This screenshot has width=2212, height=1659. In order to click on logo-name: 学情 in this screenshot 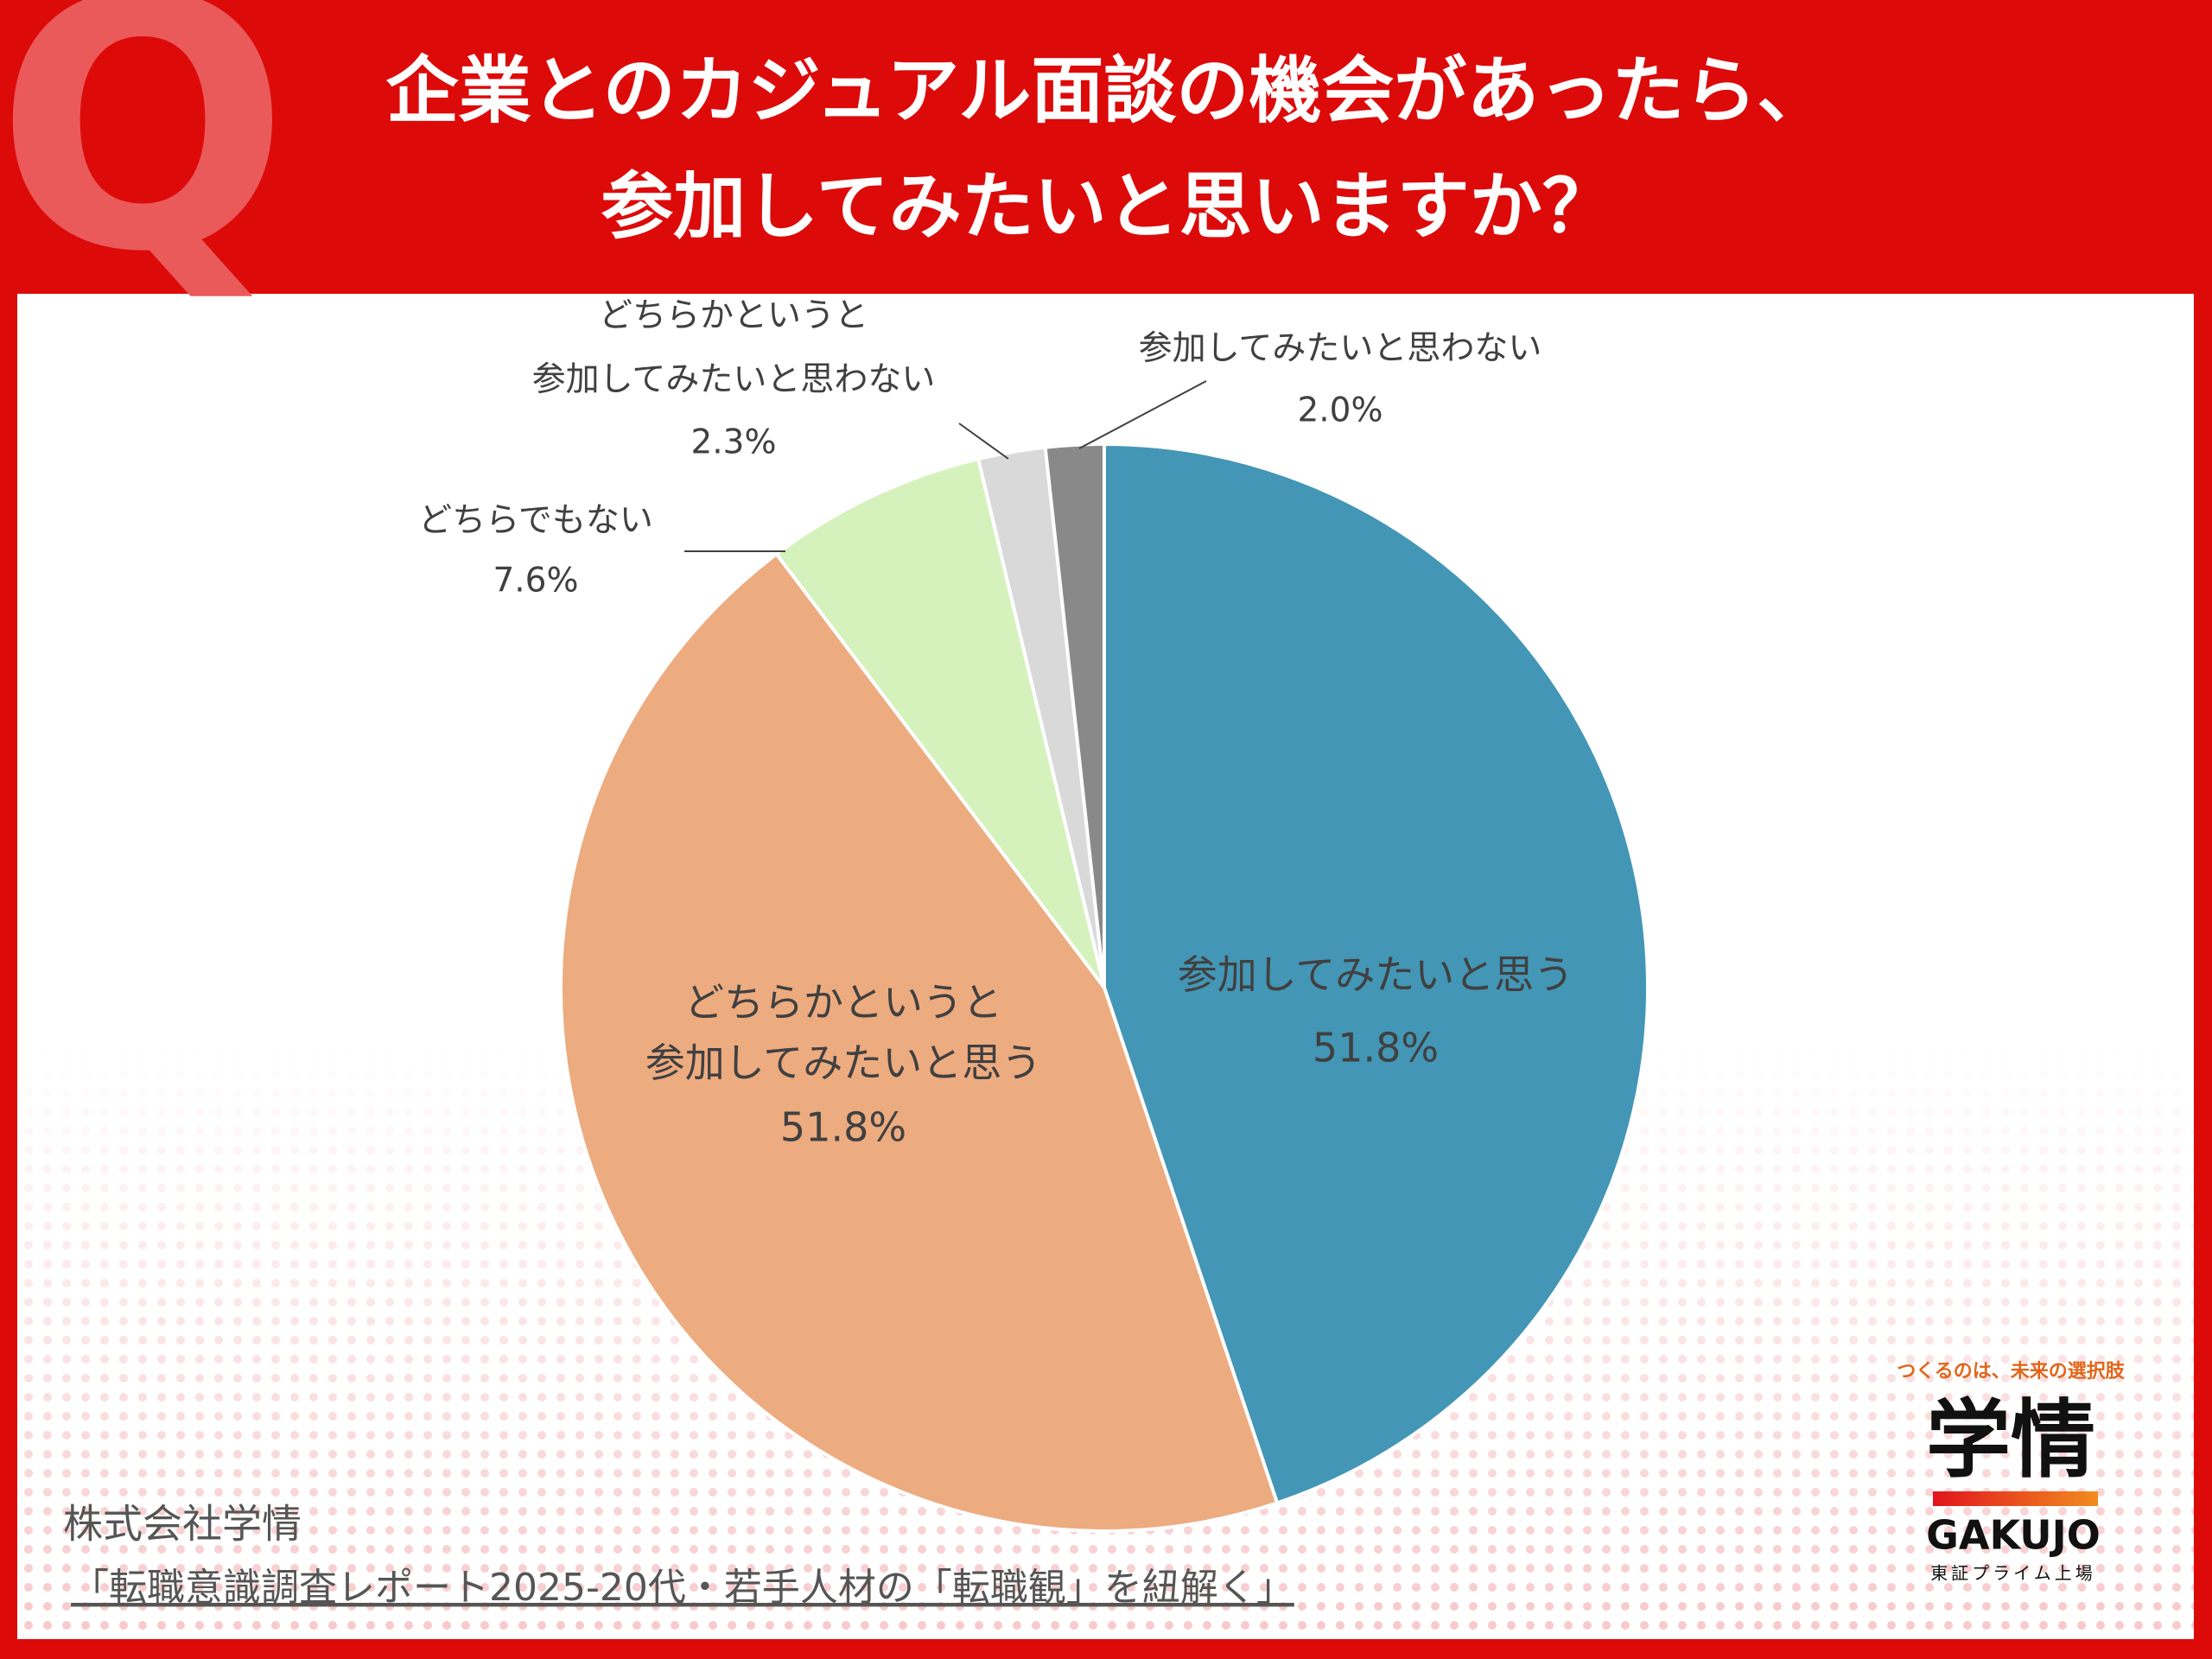, I will do `click(2010, 1440)`.